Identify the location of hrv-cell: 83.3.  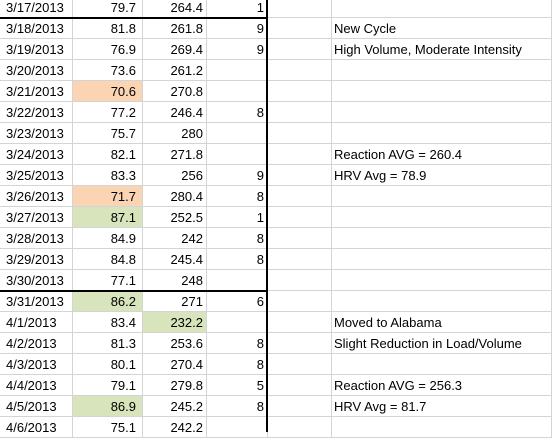
(108, 175).